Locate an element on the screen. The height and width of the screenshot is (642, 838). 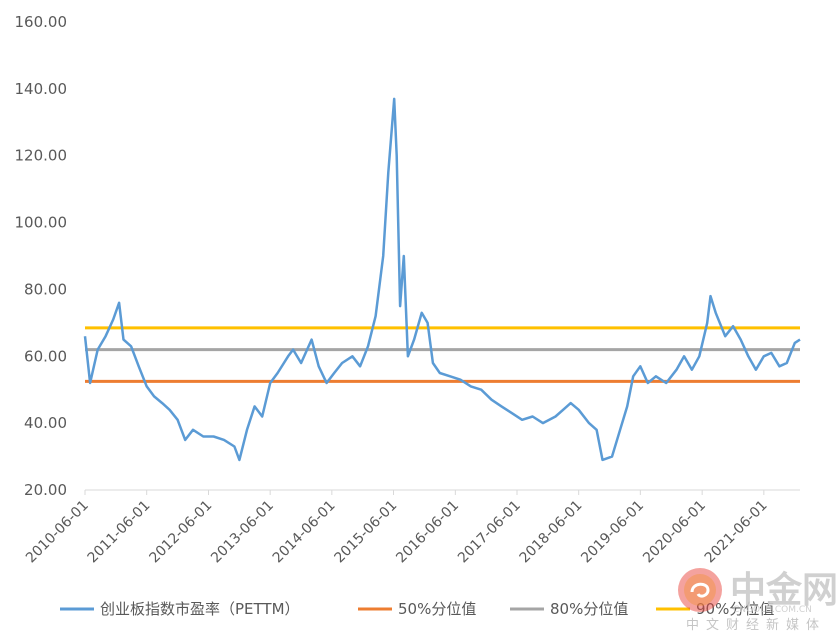
legend-label: 创业板指数市盈率（PETTM） is located at coordinates (200, 609).